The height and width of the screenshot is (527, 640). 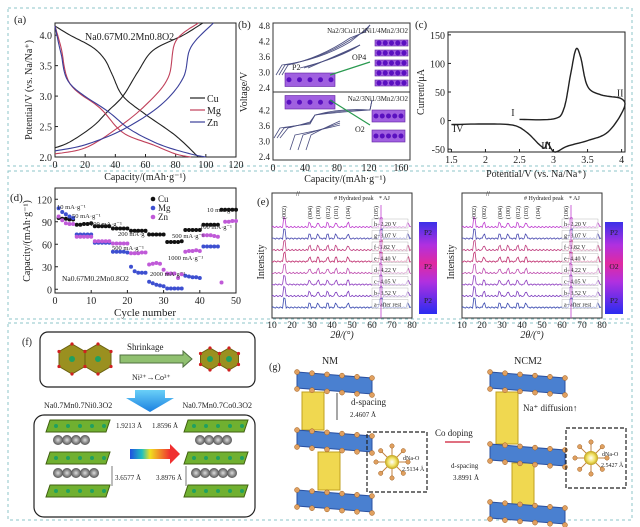 I want to click on gradient-arrow-body, so click(x=150, y=454).